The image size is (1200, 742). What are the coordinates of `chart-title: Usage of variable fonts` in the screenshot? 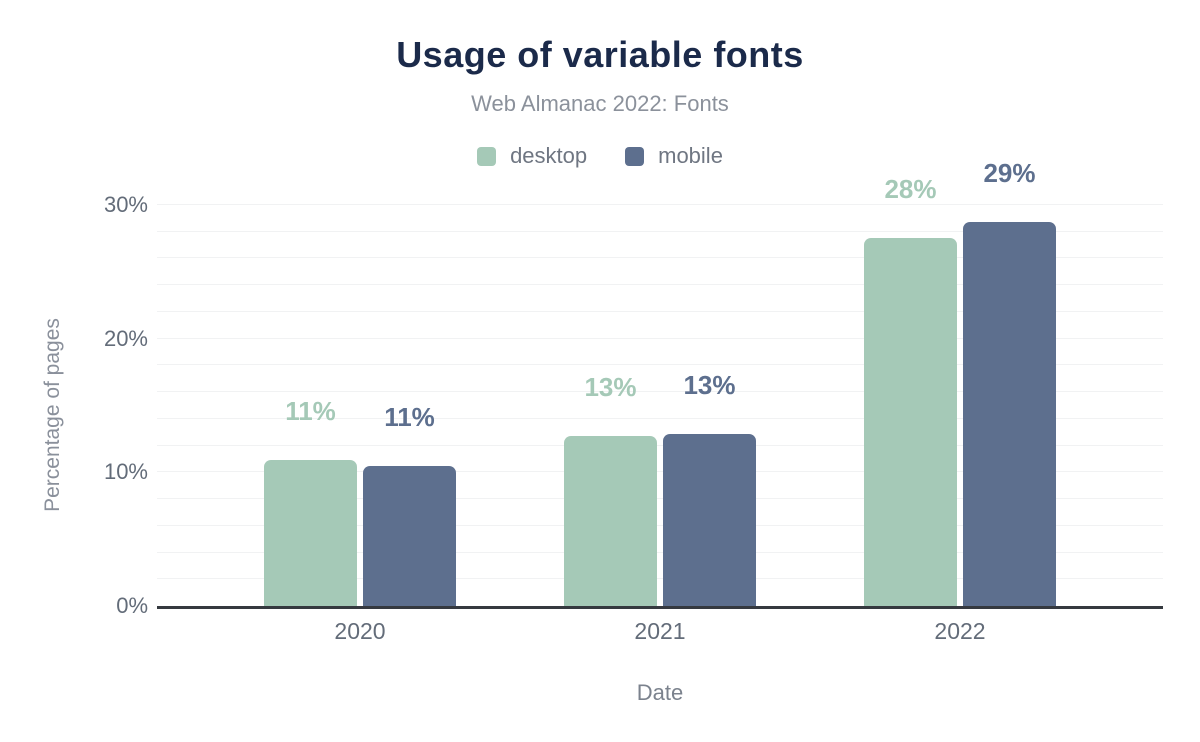 It's located at (600, 54).